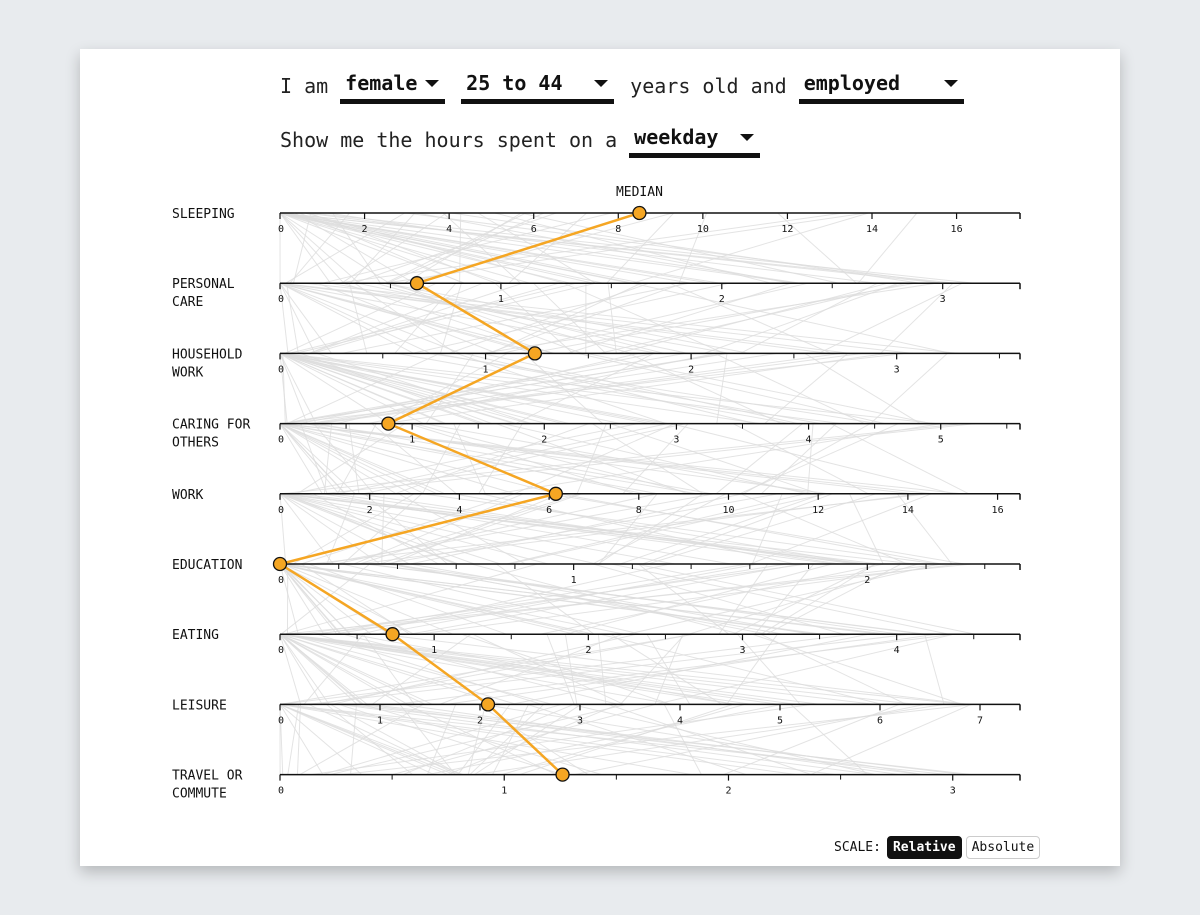  What do you see at coordinates (596, 785) in the screenshot?
I see `axis-travel-or-commute: TRAVEL OR COMMUTE 0 1 2 3` at bounding box center [596, 785].